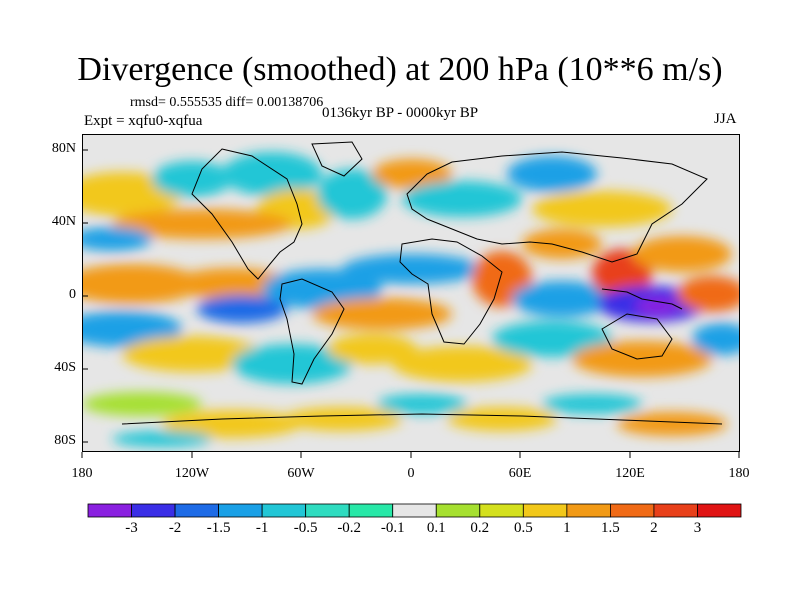 This screenshot has width=800, height=600. What do you see at coordinates (725, 119) in the screenshot?
I see `season-label: JJA` at bounding box center [725, 119].